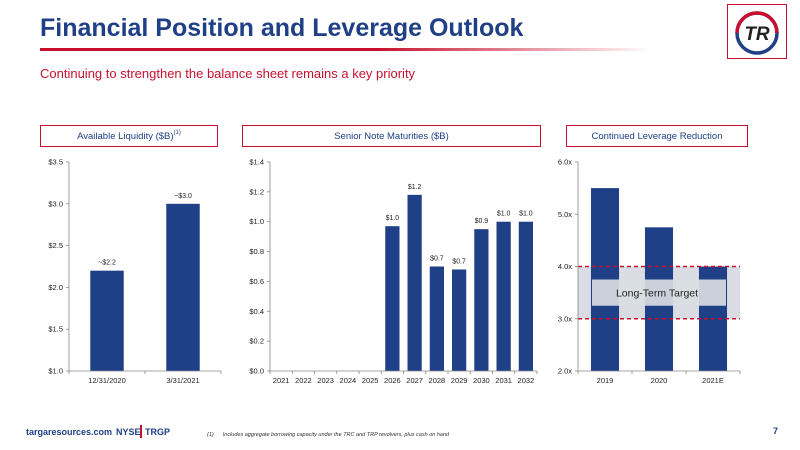 The height and width of the screenshot is (450, 800). Describe the element at coordinates (256, 191) in the screenshot. I see `y-tick-label: $1.2` at that location.